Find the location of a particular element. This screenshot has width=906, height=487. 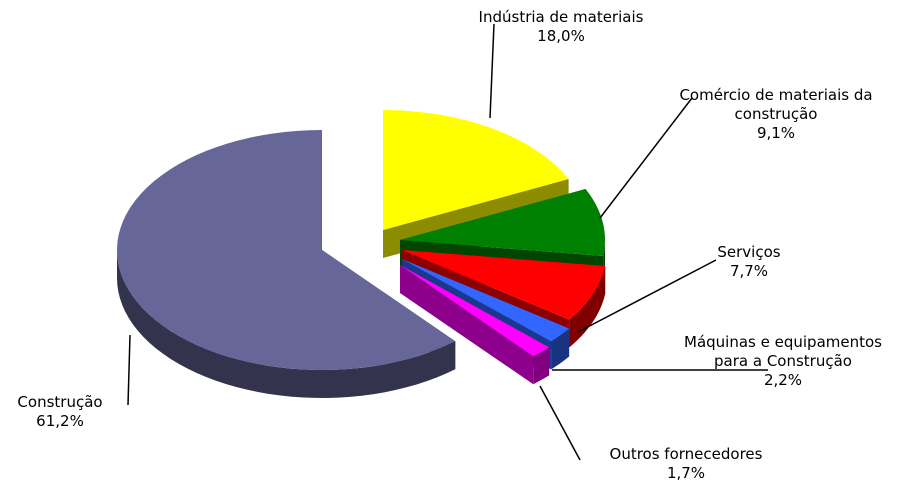

category-label: Indústria de materiais is located at coordinates (561, 17).